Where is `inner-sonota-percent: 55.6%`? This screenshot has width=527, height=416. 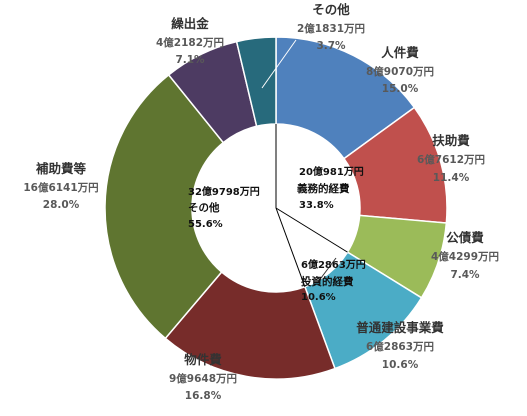 inner-sonota-percent: 55.6% is located at coordinates (205, 224).